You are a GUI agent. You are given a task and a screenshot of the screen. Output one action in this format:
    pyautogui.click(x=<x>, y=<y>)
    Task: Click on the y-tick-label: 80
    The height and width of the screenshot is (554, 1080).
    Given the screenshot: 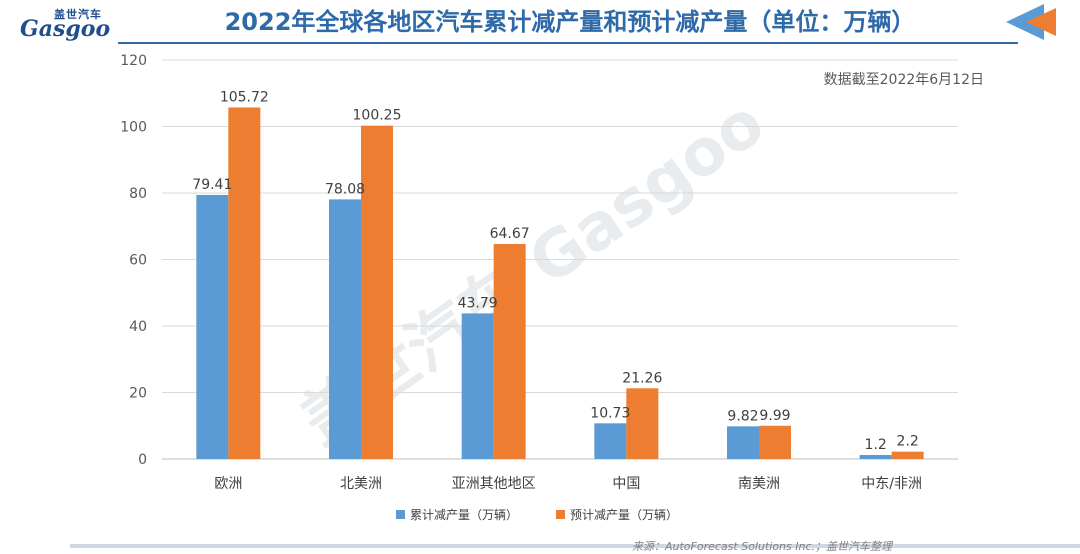 What is the action you would take?
    pyautogui.click(x=138, y=194)
    